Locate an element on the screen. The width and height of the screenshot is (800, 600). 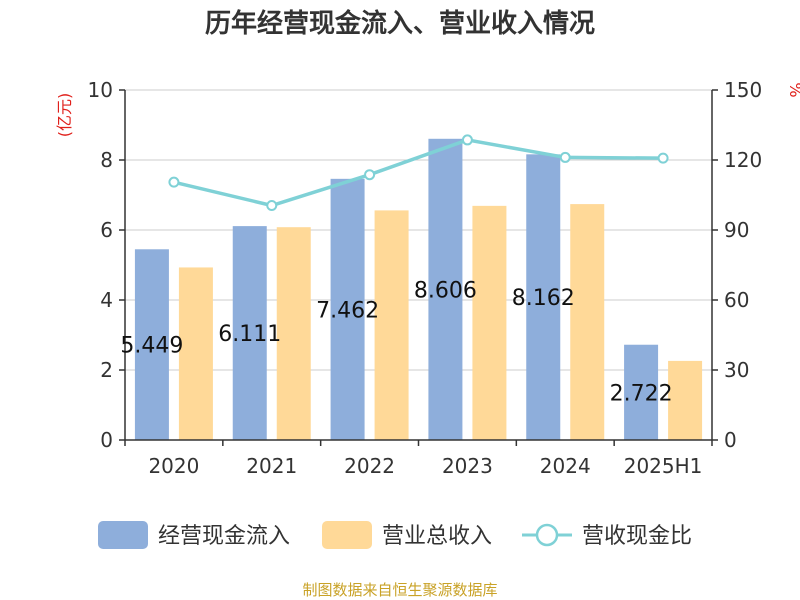
bar-revenue-2022 is located at coordinates (391, 325).